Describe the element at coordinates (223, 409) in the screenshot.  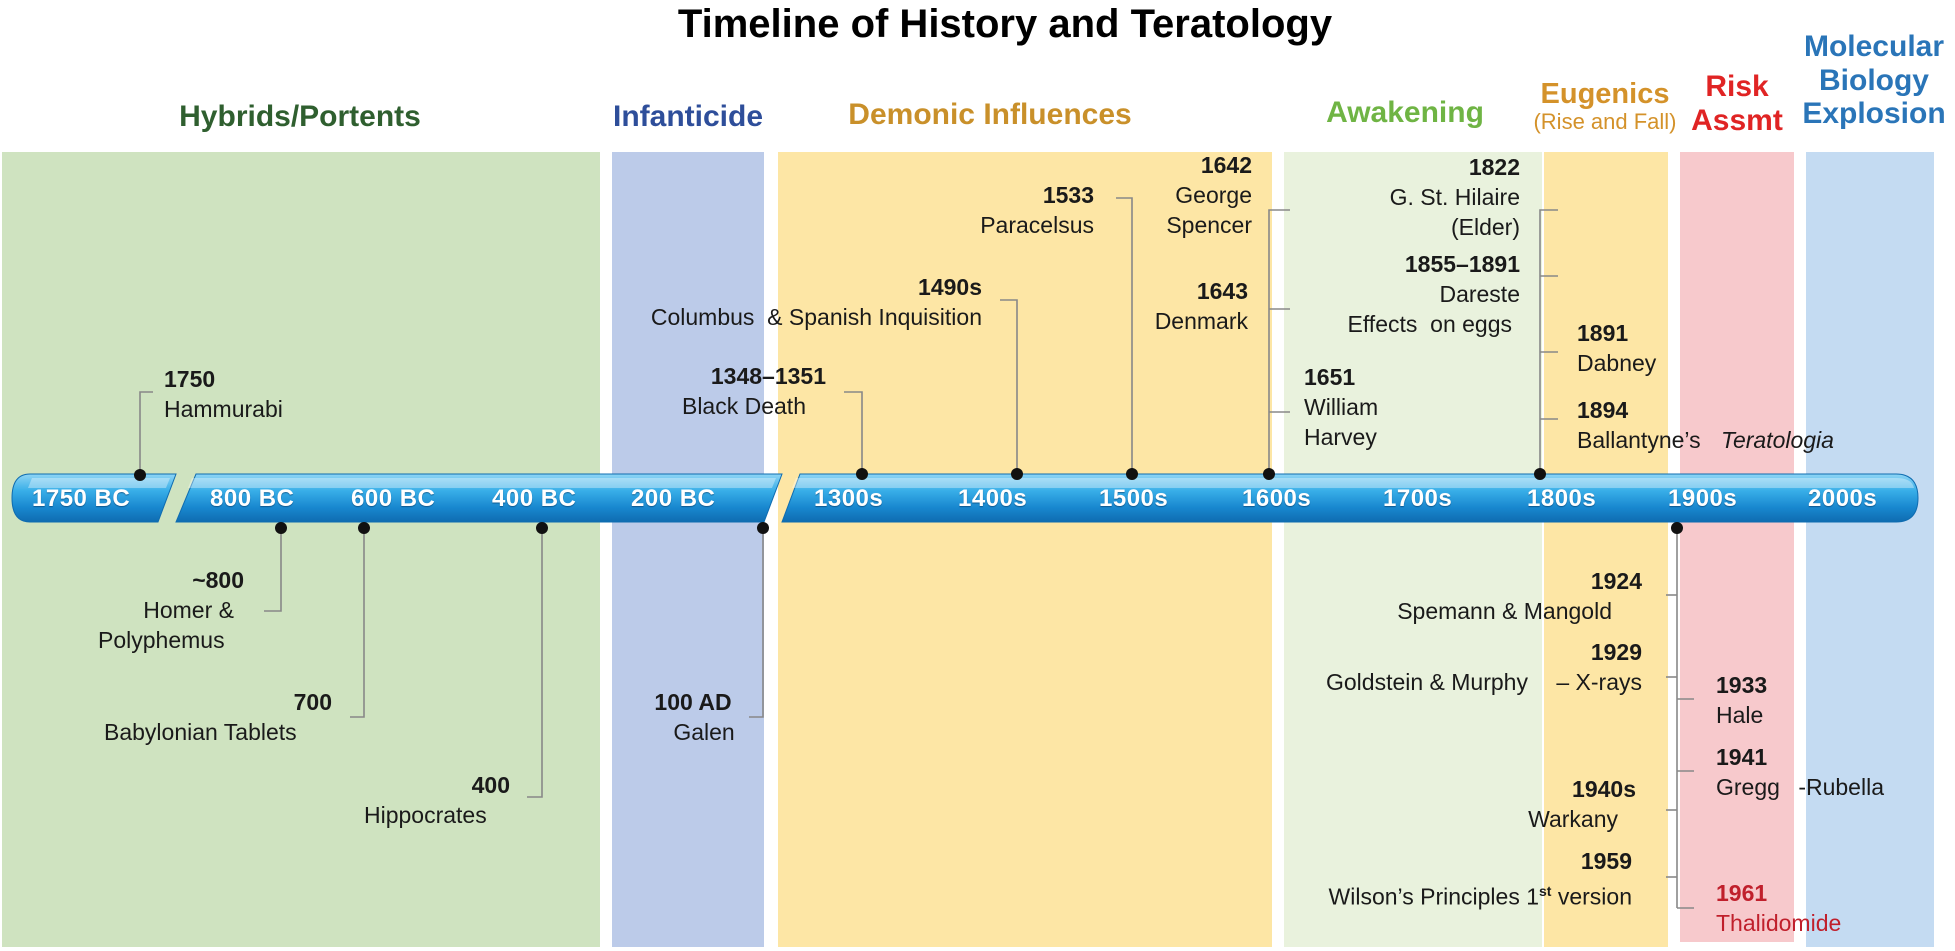
I see `event-name: Hammurabi` at that location.